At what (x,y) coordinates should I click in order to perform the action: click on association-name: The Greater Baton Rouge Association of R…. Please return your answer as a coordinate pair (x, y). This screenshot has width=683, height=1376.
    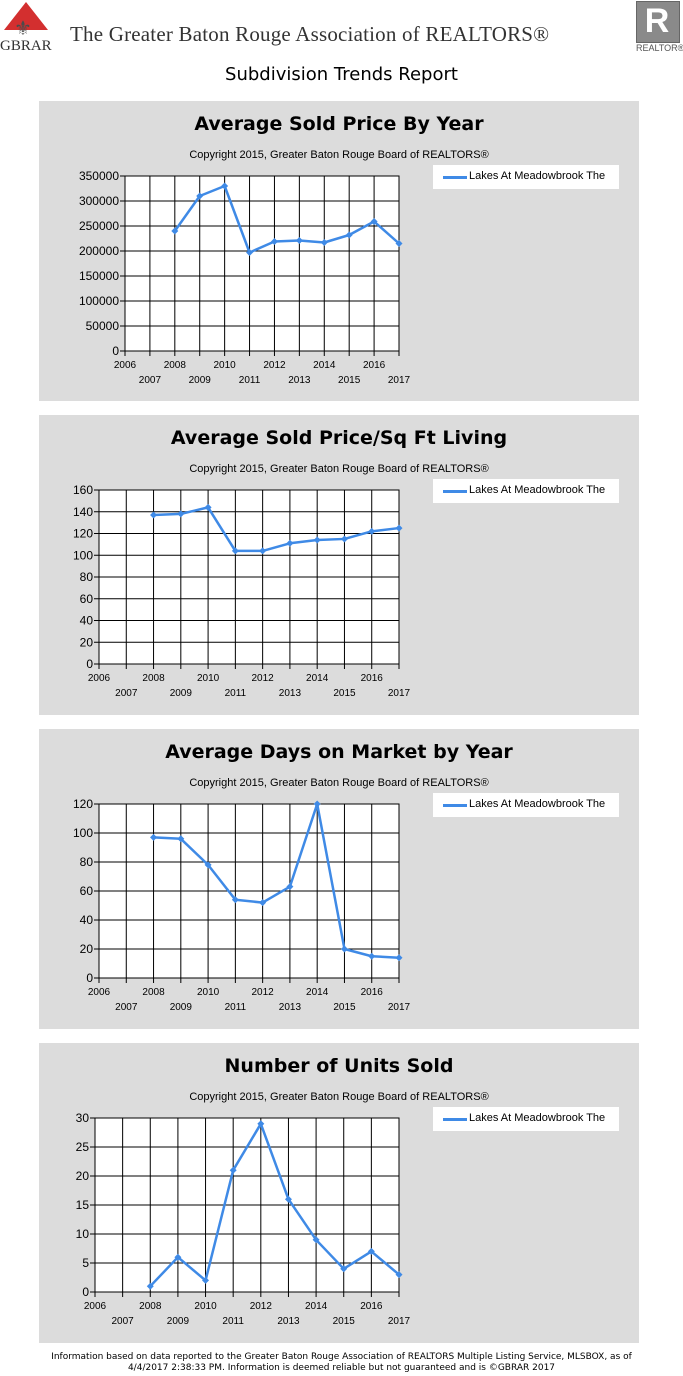
    Looking at the image, I should click on (310, 34).